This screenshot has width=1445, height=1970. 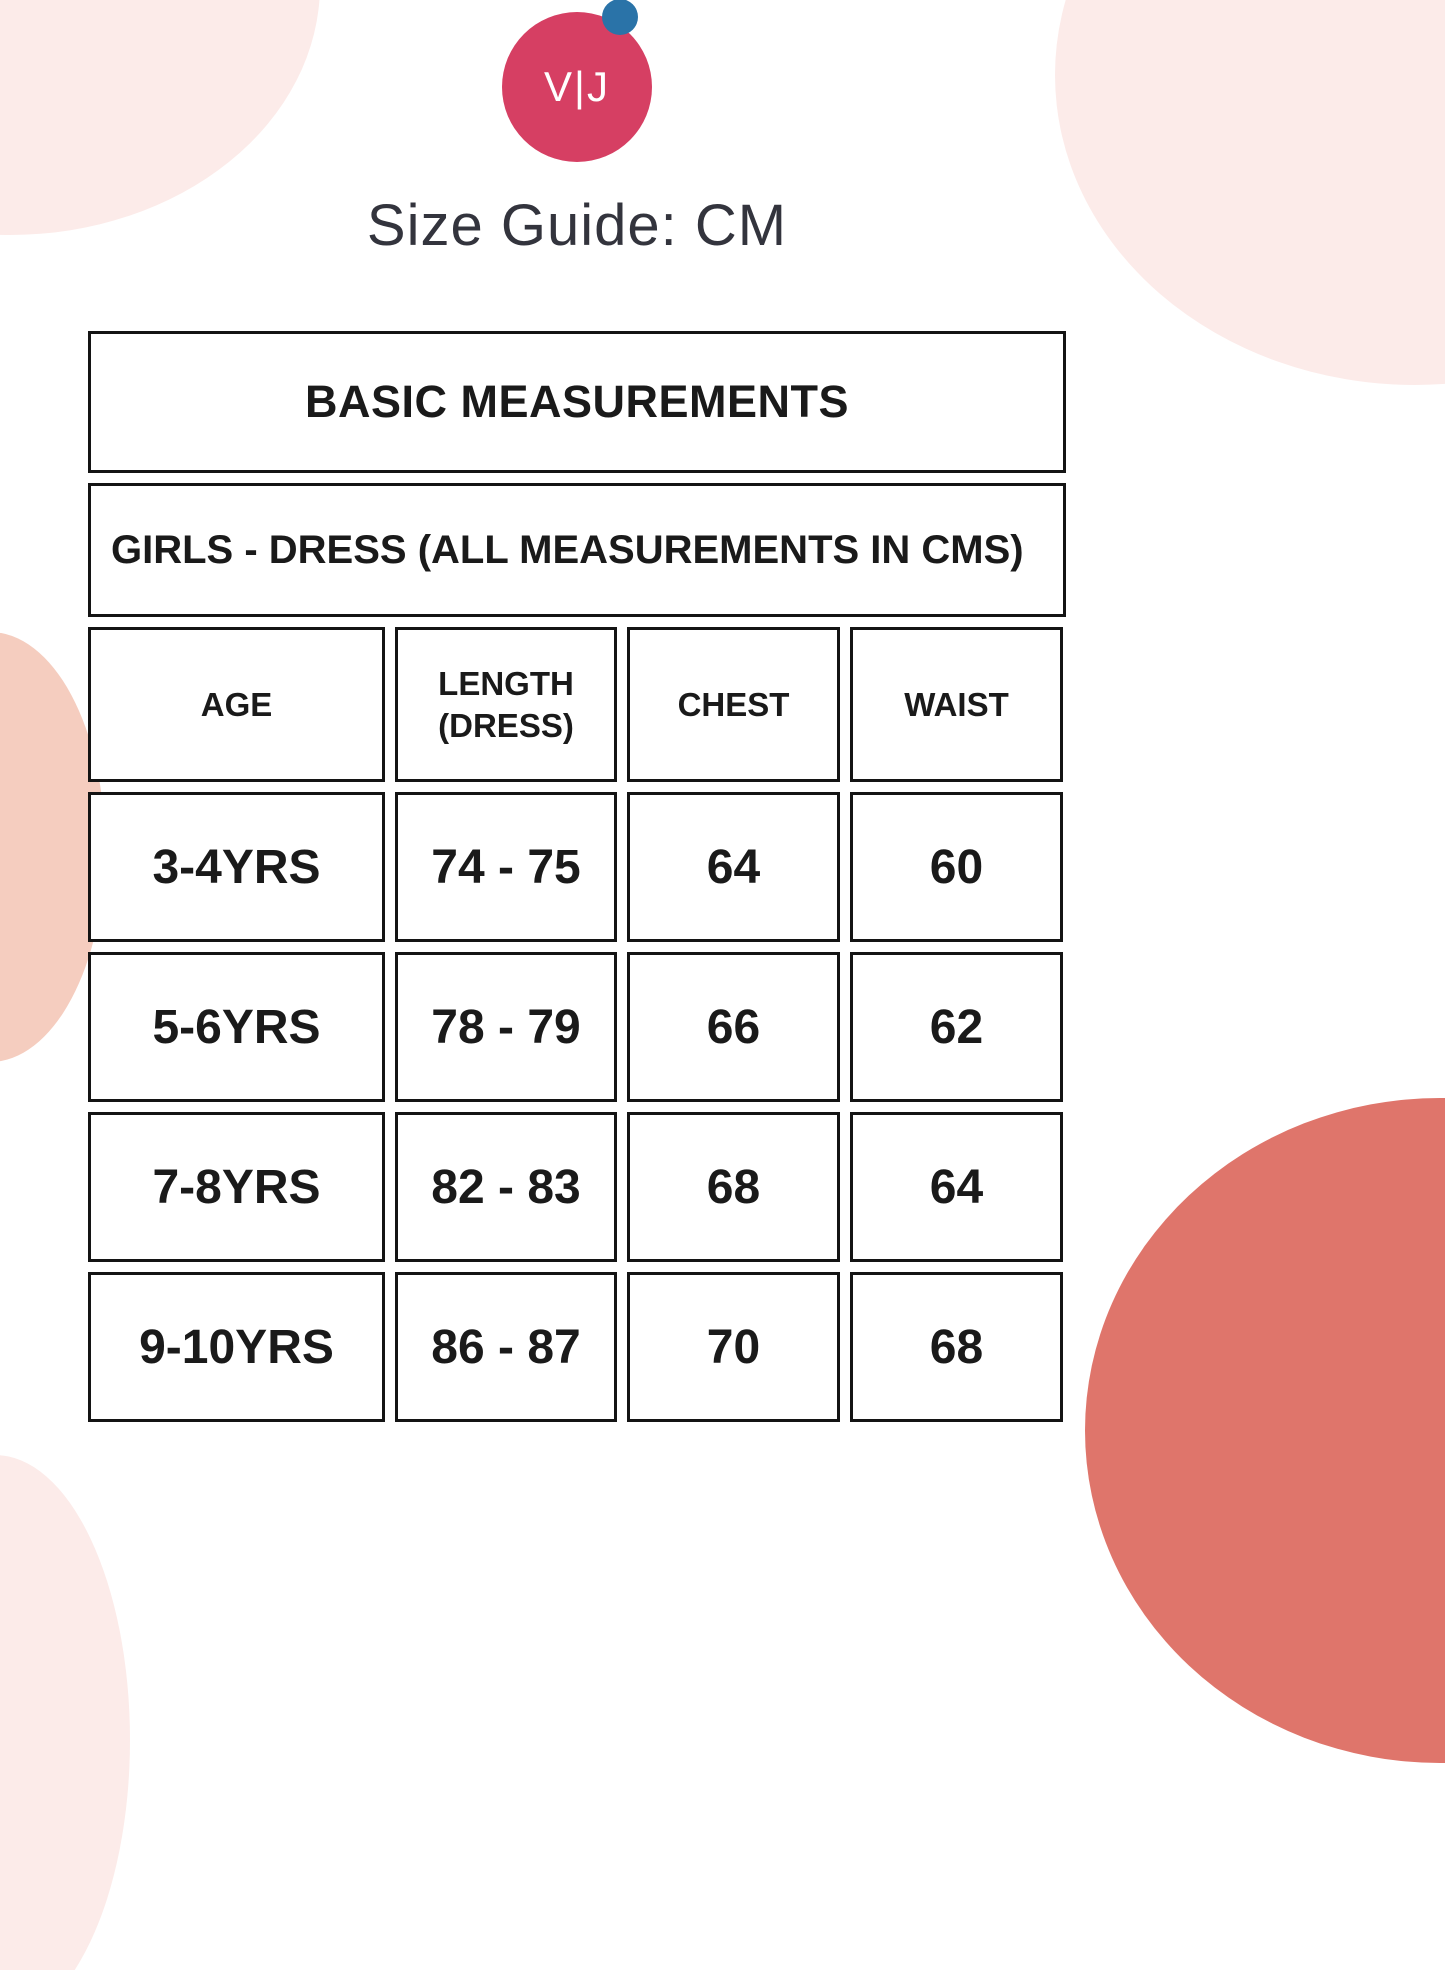 I want to click on table-cell: 86 - 87, so click(x=506, y=1347).